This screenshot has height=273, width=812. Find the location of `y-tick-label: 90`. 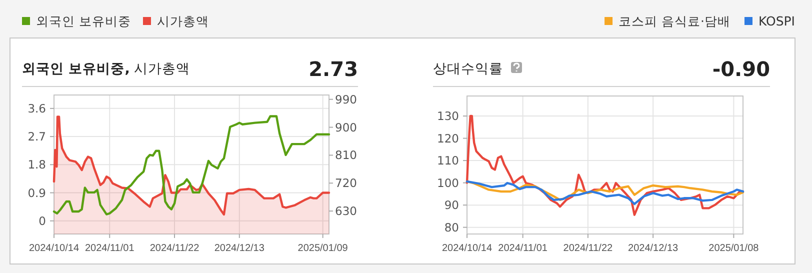

y-tick-label: 90 is located at coordinates (451, 205).